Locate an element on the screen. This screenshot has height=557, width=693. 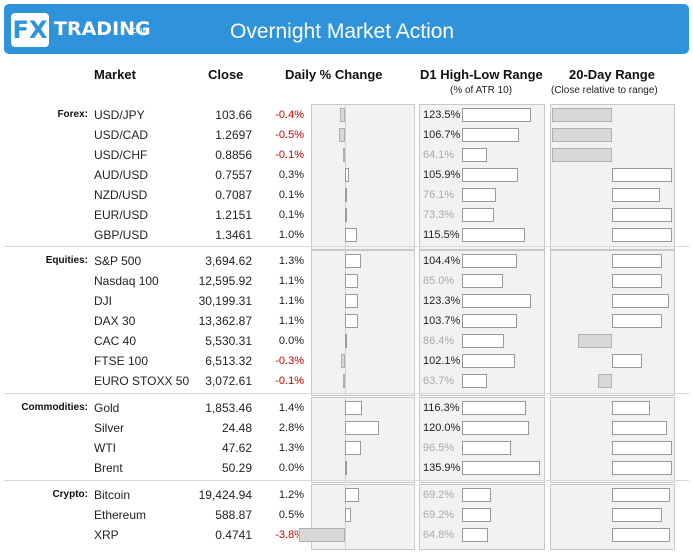
market-name: EURO STOXX 50 is located at coordinates (142, 381).